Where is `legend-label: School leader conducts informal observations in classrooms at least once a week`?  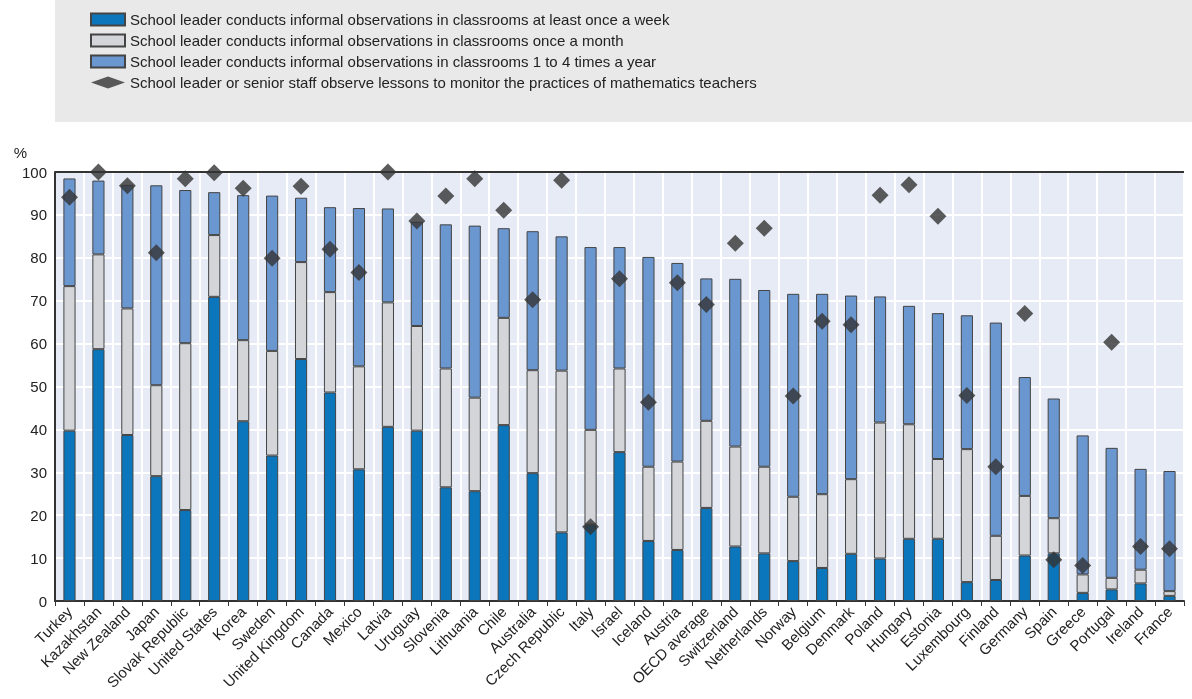
legend-label: School leader conducts informal observations in classrooms at least once a week is located at coordinates (400, 19).